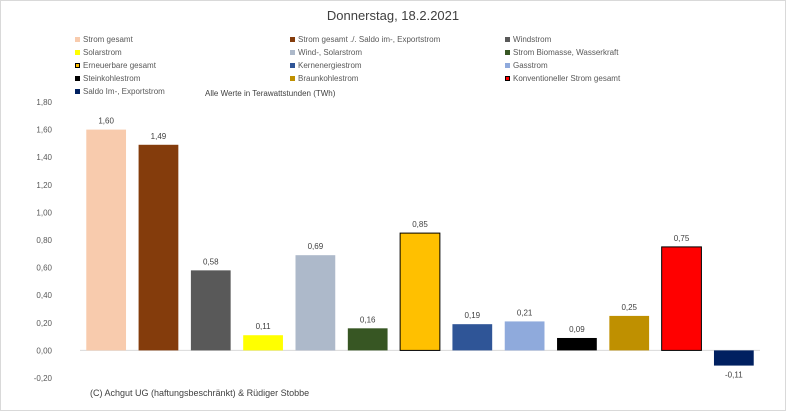 This screenshot has height=411, width=786. I want to click on legend-label: Saldo Im-, Exportstrom, so click(124, 91).